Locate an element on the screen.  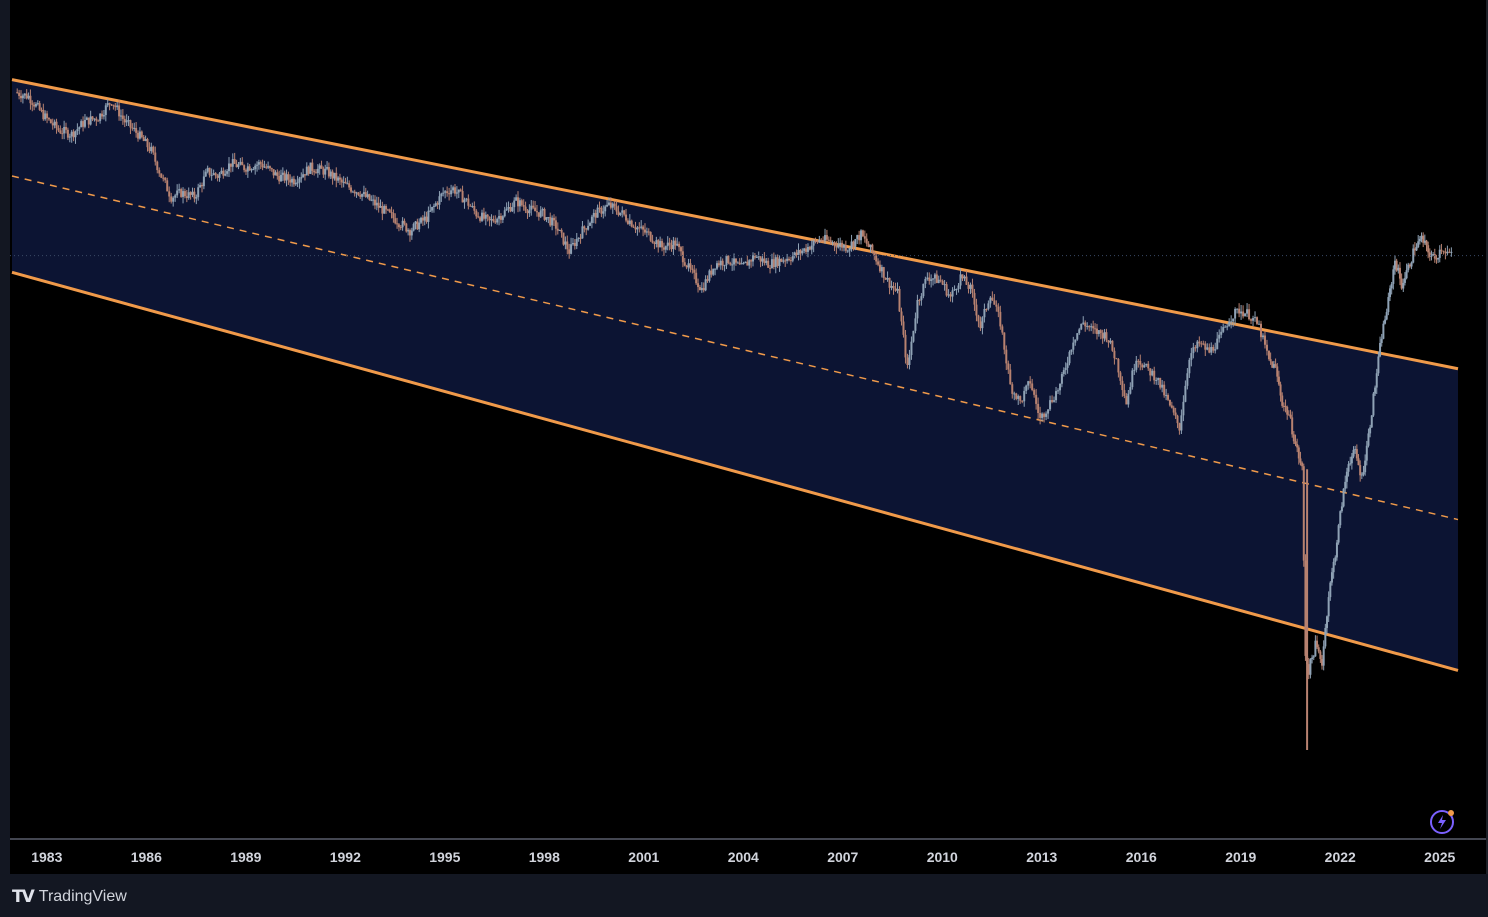
tradingview-logo: 𝗧𝗩 TradingView is located at coordinates (69, 897).